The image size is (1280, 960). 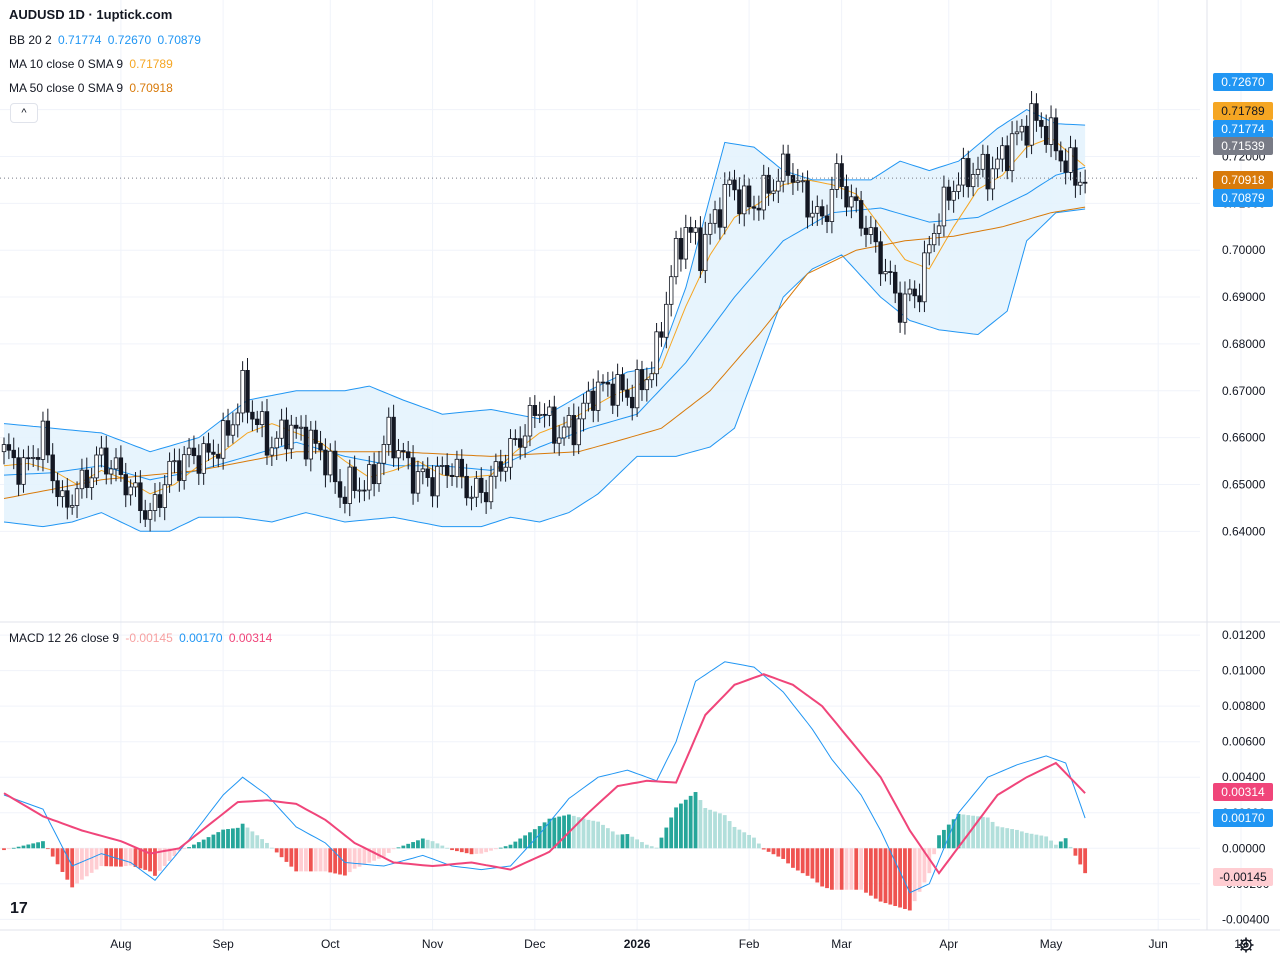 What do you see at coordinates (637, 944) in the screenshot?
I see `time-tick-label: 2026` at bounding box center [637, 944].